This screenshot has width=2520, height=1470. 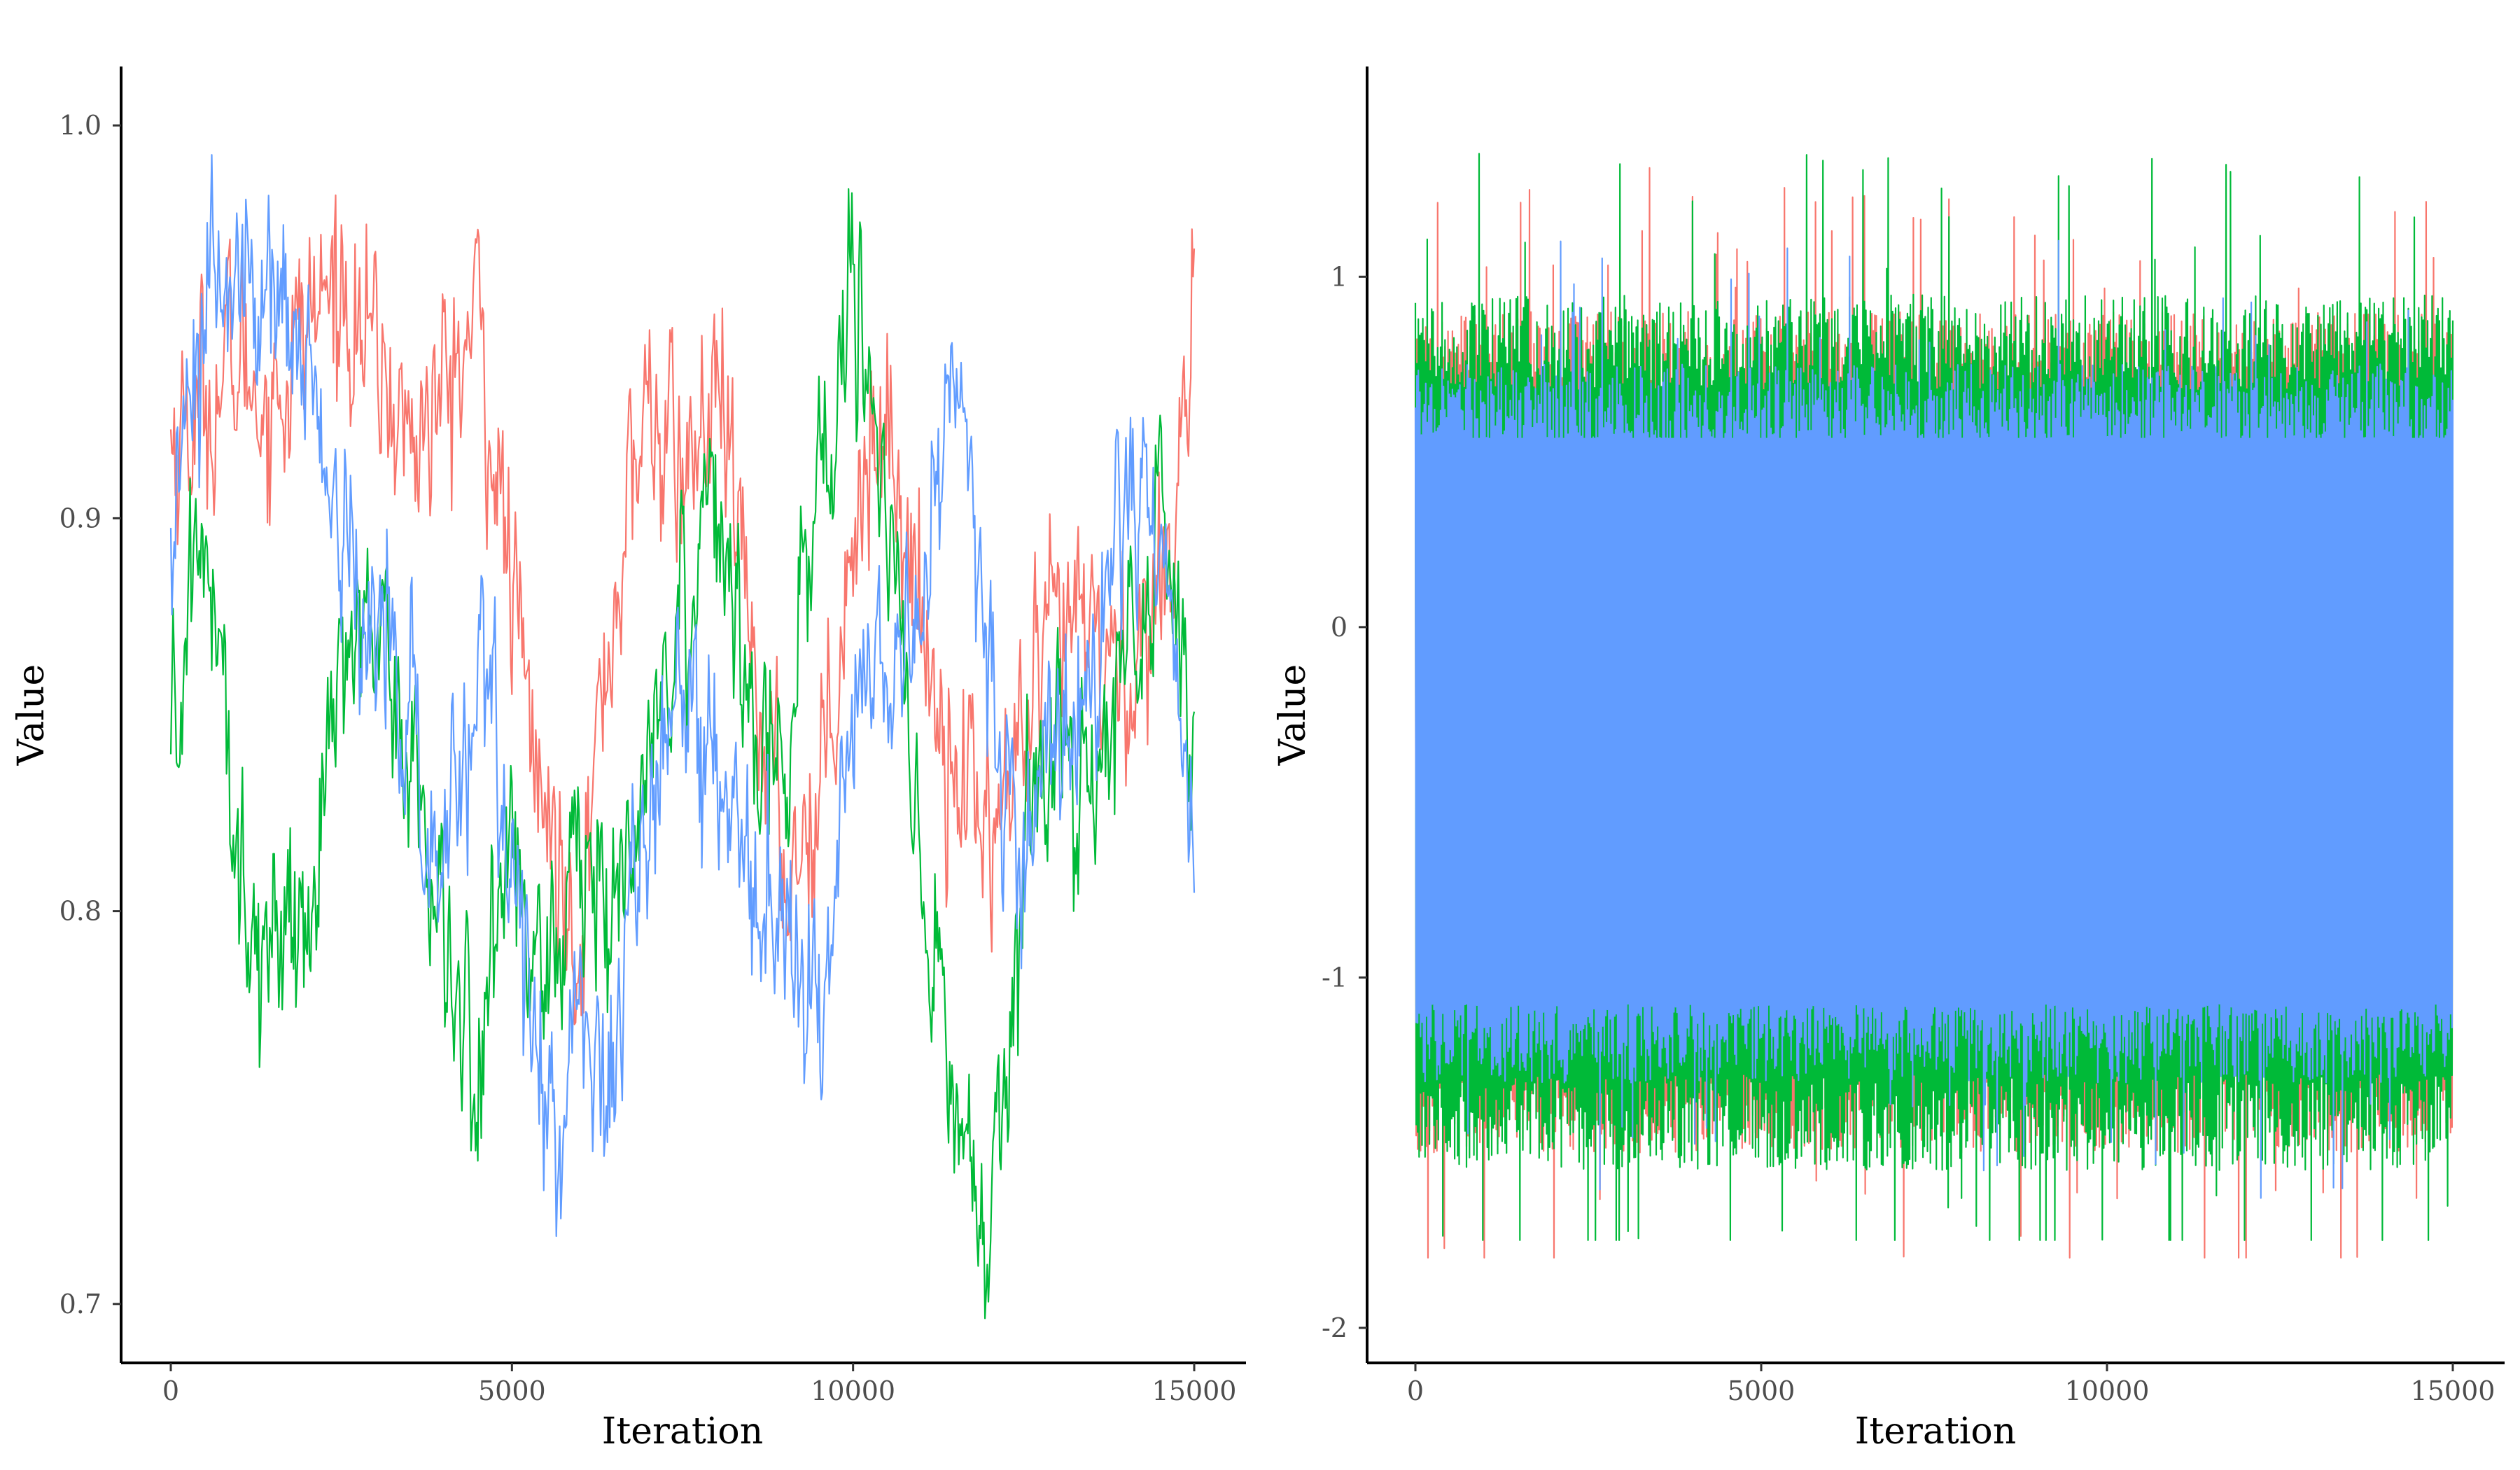 I want to click on y-tick-label: -2, so click(x=1335, y=1327).